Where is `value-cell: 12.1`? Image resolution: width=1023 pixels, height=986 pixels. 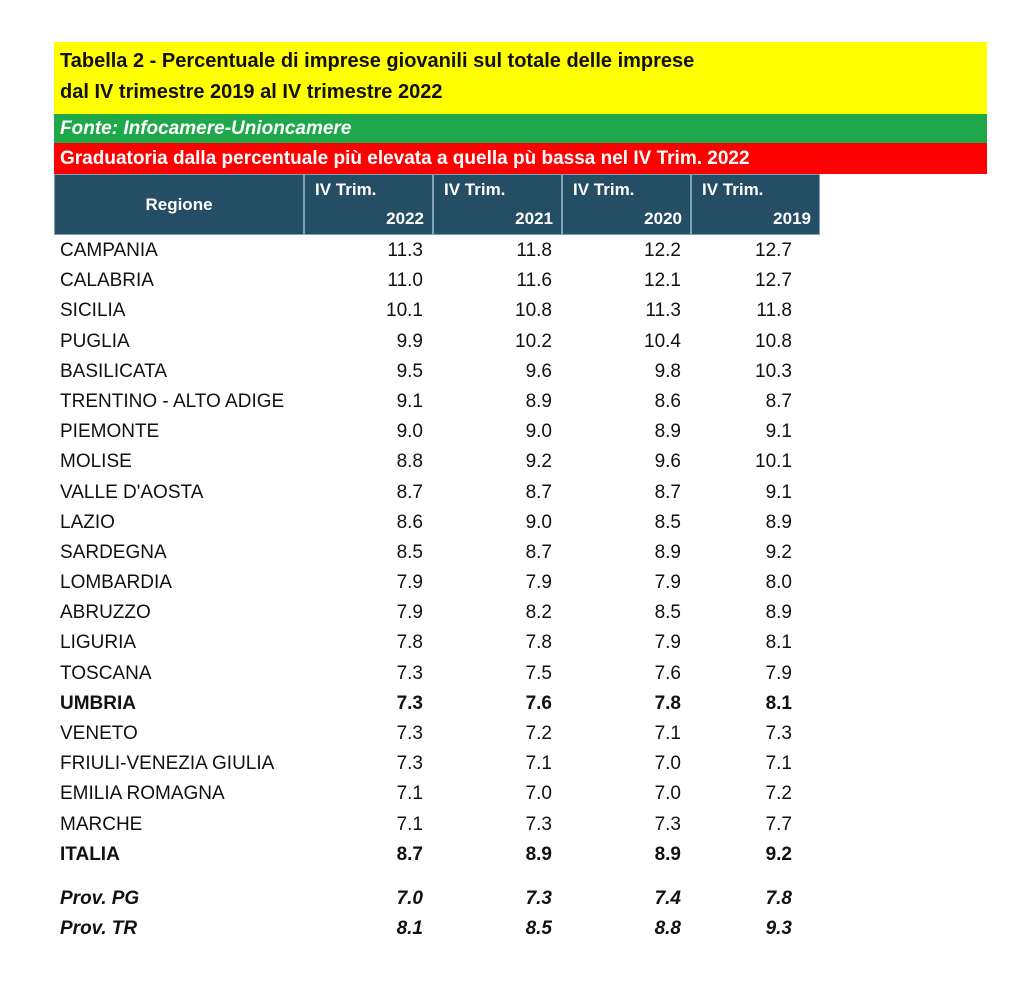
value-cell: 12.1 is located at coordinates (662, 281).